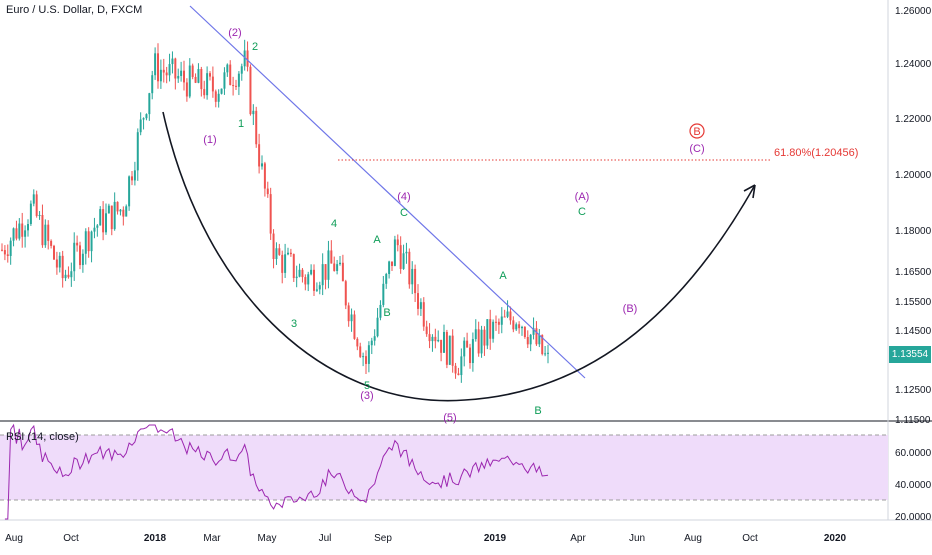 The image size is (932, 555). What do you see at coordinates (913, 420) in the screenshot?
I see `price-tick-label: 1.11500` at bounding box center [913, 420].